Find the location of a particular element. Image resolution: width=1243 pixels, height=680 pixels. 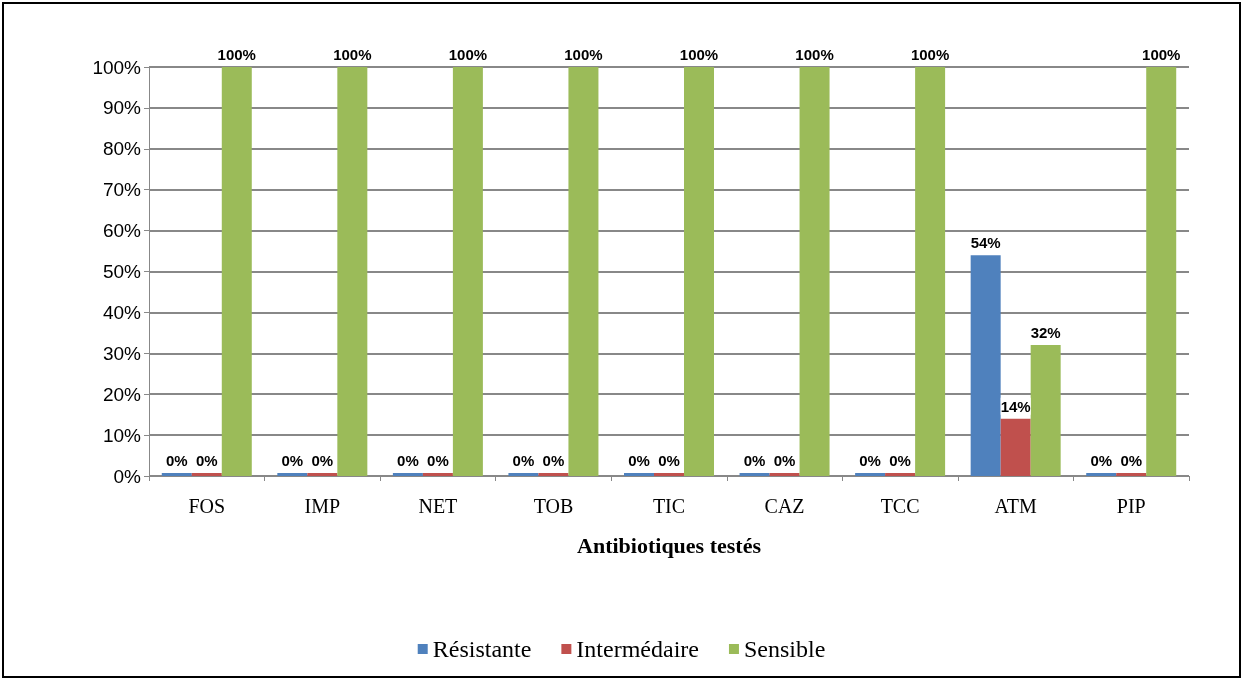

x-axis-title: Antibiotiques testés is located at coordinates (669, 545).